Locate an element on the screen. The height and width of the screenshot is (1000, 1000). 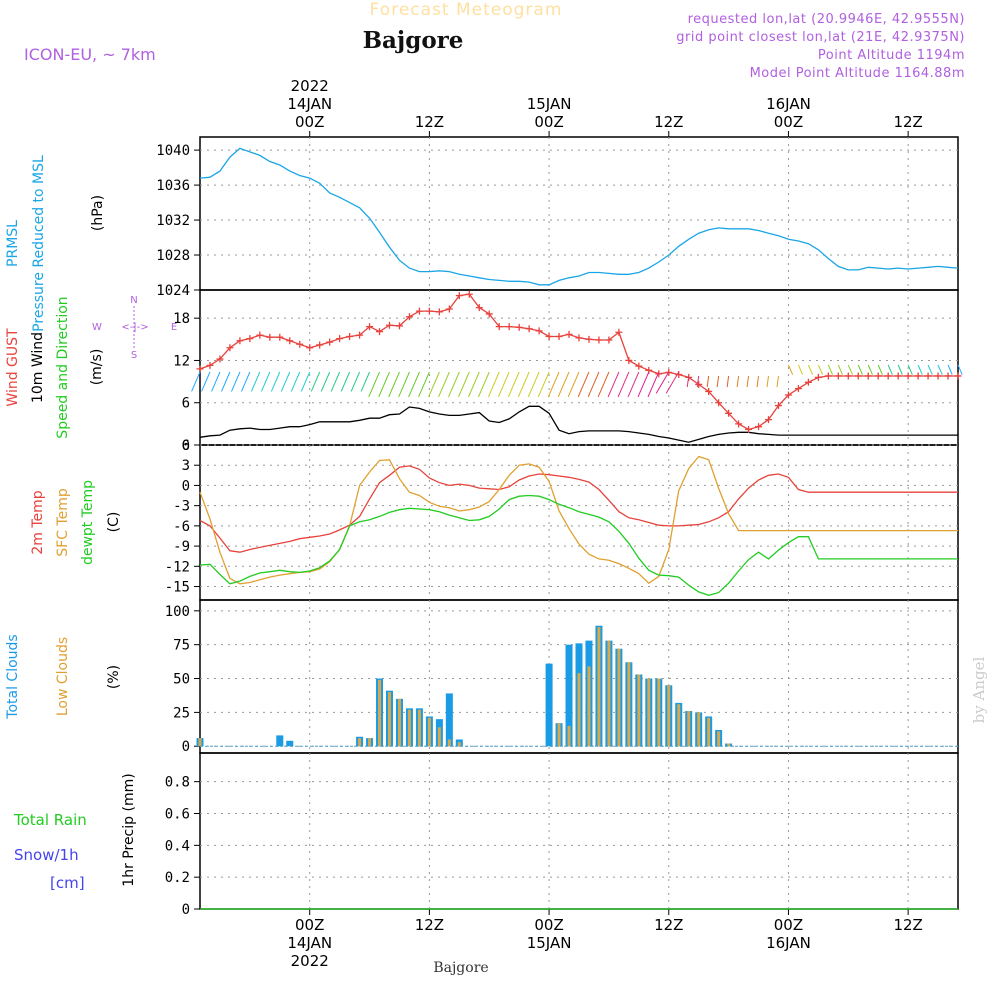
y-tick-label: 0.4 is located at coordinates (177, 846).